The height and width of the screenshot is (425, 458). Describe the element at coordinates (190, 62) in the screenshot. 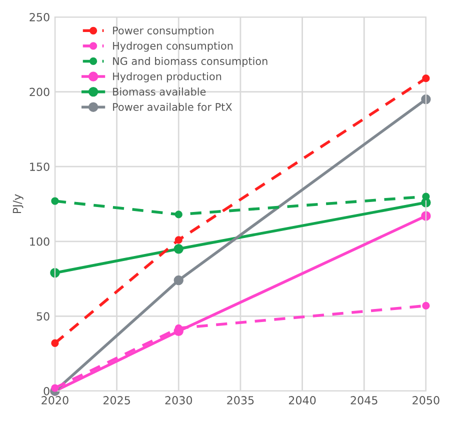

I see `legend-label: NG and biomass consumption` at that location.